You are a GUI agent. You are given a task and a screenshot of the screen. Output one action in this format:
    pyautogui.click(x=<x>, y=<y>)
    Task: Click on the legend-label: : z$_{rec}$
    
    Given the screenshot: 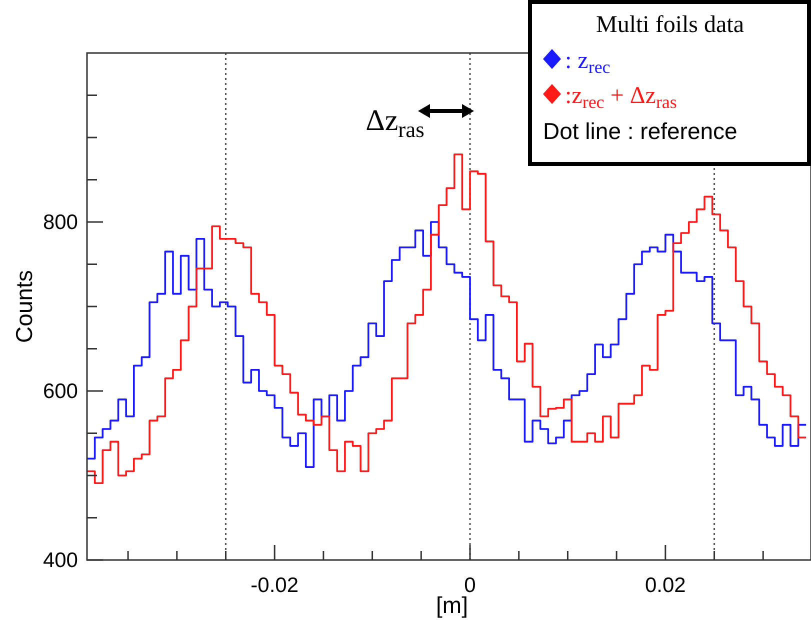 What is the action you would take?
    pyautogui.click(x=587, y=63)
    